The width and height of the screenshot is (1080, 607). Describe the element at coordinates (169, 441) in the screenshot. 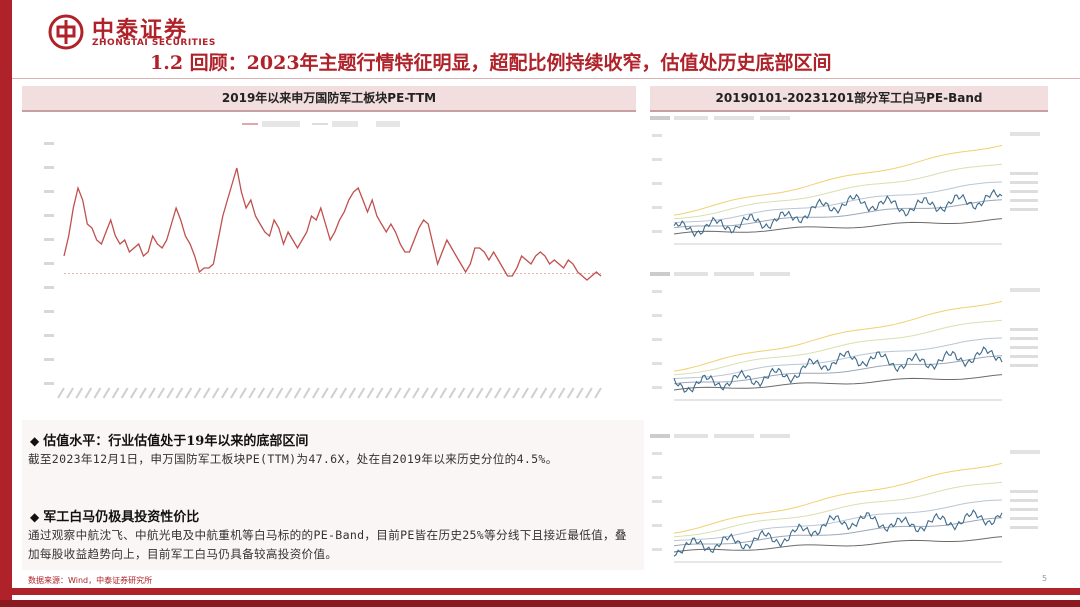

I see `section1-heading: ◆ 估值水平：行业估值处于19年以来的底部区间` at that location.